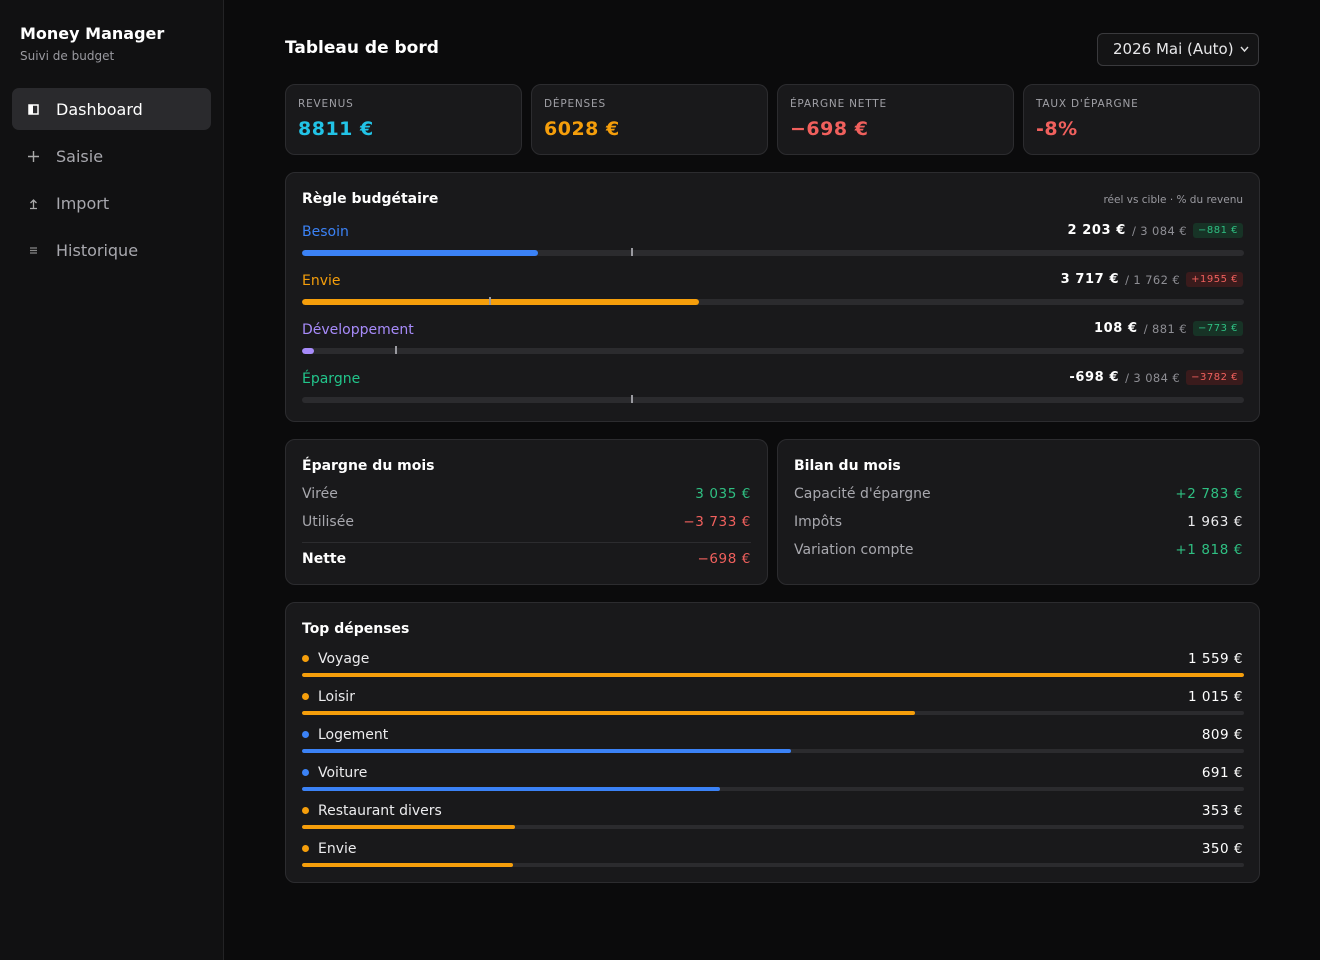 The width and height of the screenshot is (1320, 960). I want to click on kpi-card: DÉPENSES 6028 €, so click(649, 119).